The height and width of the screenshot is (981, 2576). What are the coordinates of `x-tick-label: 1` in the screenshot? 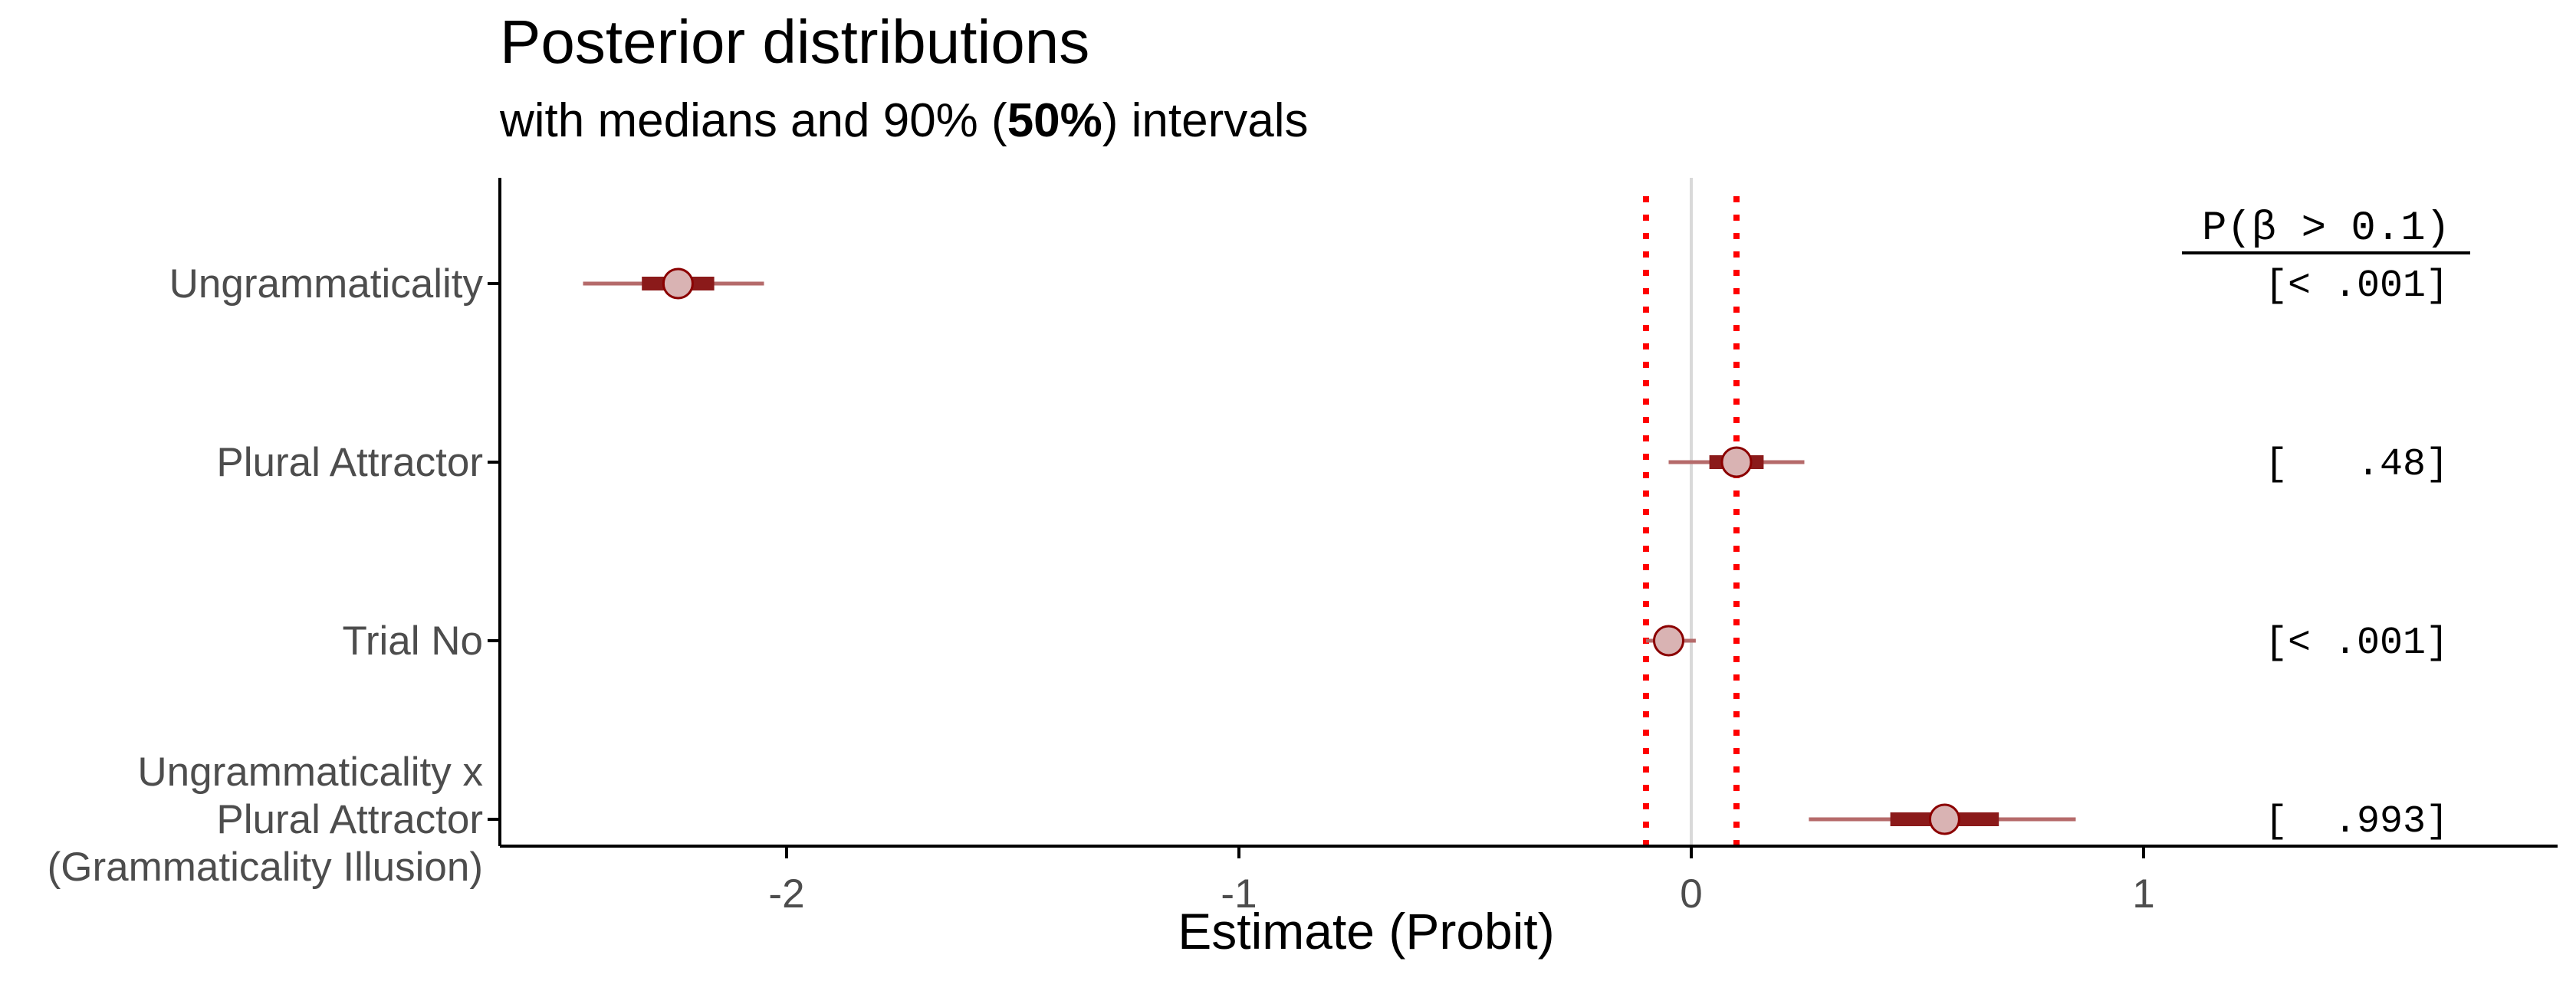 It's located at (2143, 894).